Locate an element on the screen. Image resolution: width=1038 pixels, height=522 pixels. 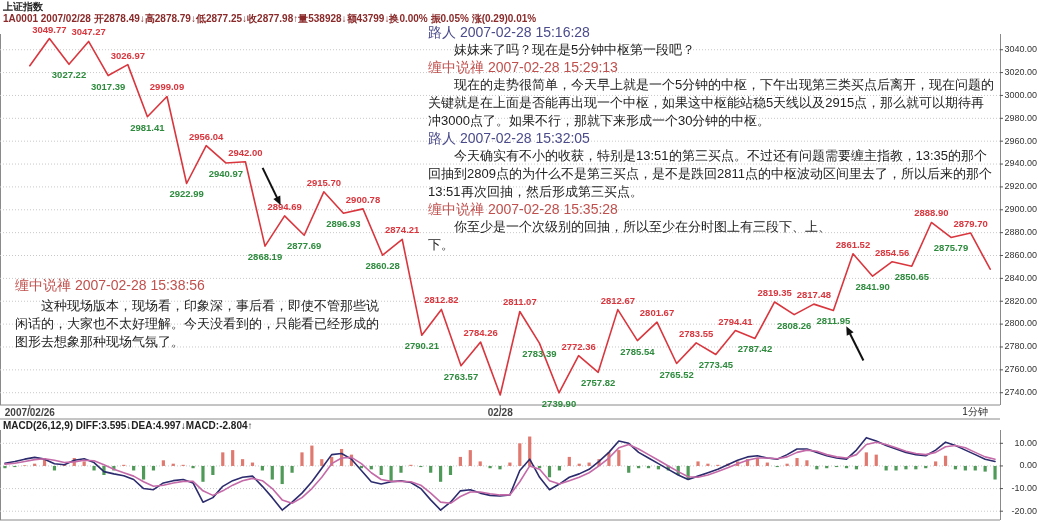
data-label: 2894.69 is located at coordinates (284, 206).